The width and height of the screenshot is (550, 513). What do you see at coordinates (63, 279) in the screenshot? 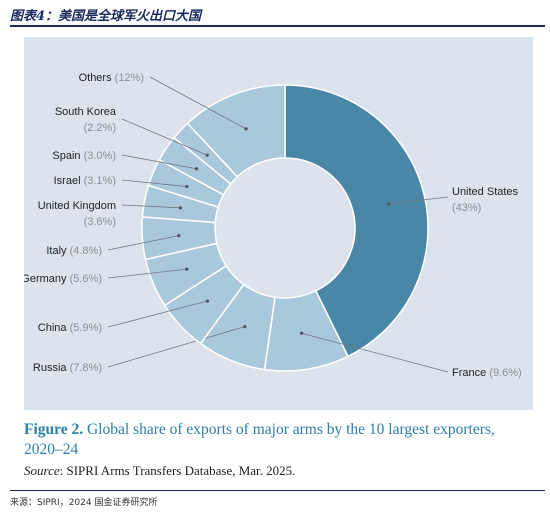
I see `slice-label: Germany (5.6%)` at bounding box center [63, 279].